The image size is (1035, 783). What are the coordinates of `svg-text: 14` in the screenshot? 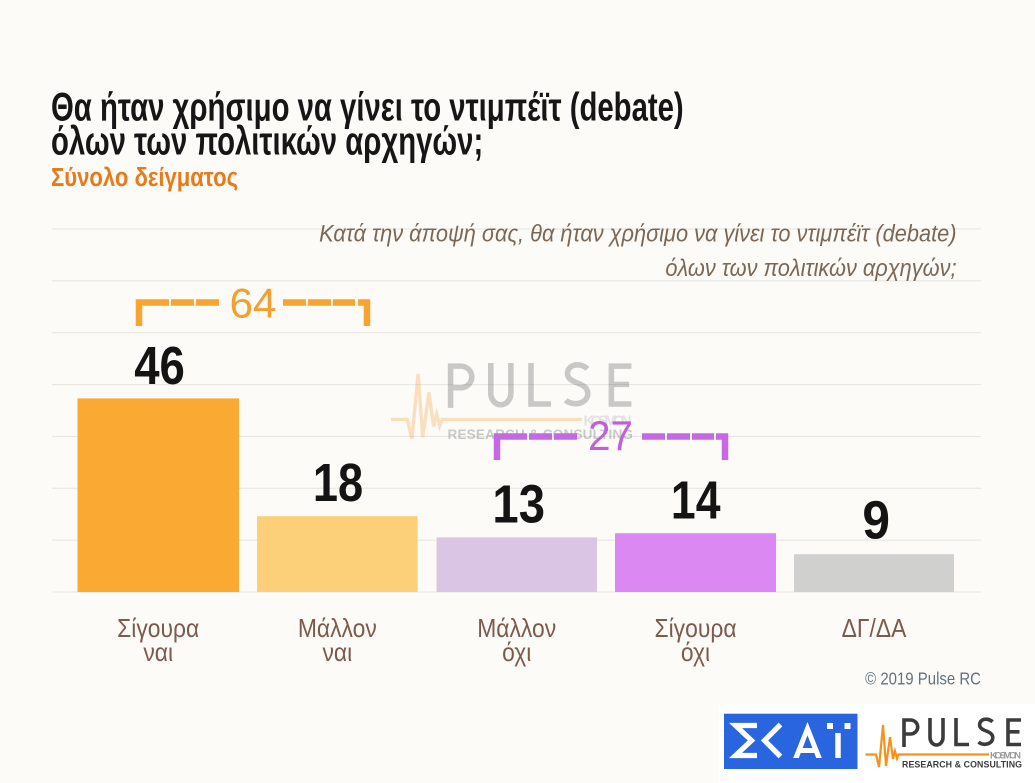 It's located at (696, 500).